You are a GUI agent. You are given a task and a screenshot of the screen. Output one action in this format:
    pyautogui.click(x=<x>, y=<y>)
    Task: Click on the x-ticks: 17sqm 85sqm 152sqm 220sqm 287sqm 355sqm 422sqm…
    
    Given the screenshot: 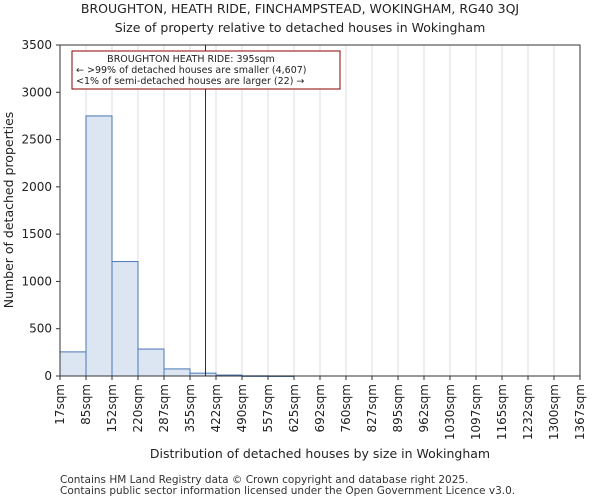 What is the action you would take?
    pyautogui.click(x=320, y=408)
    